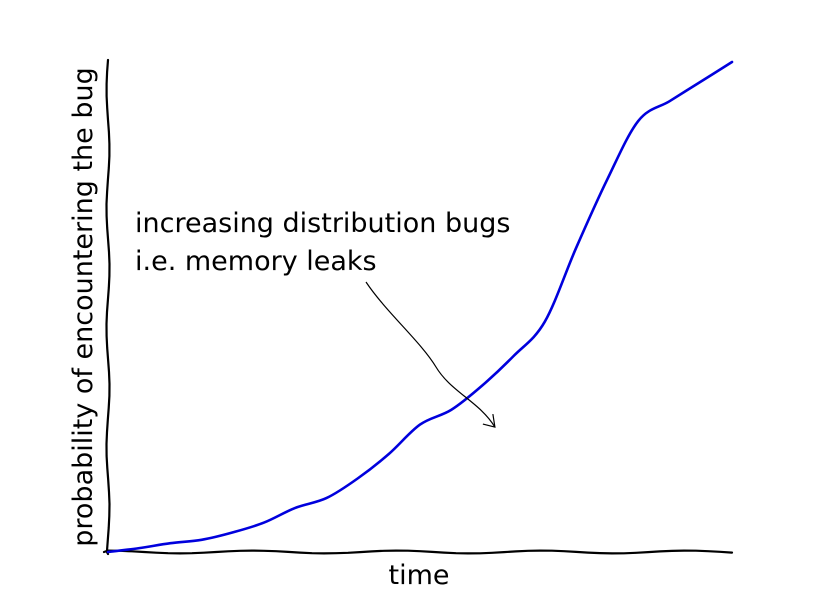  What do you see at coordinates (418, 552) in the screenshot?
I see `x-axis-line` at bounding box center [418, 552].